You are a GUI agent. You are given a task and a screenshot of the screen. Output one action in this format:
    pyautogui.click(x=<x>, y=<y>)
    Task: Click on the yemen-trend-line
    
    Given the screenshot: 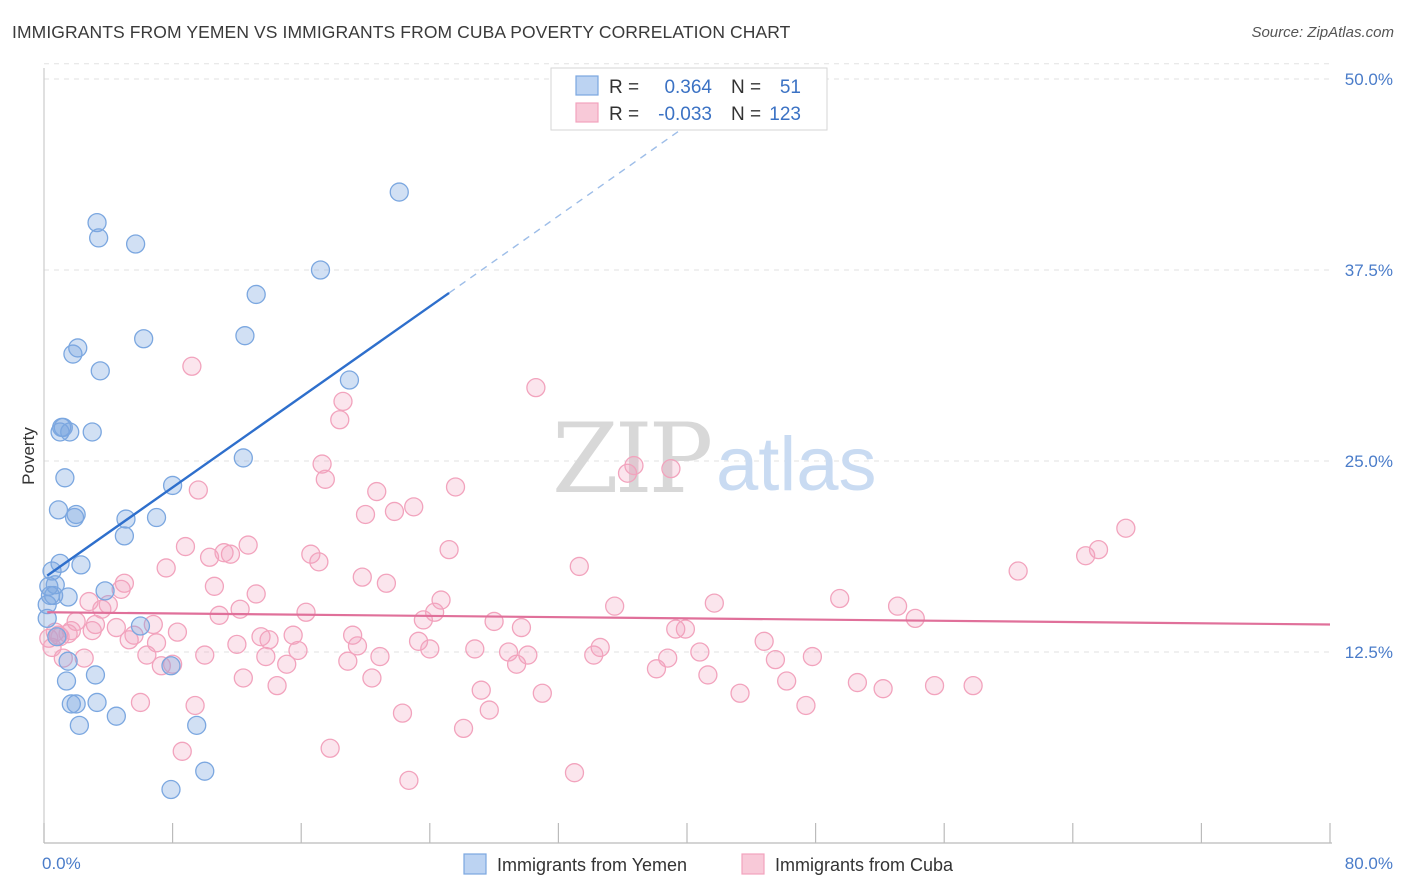 What is the action you would take?
    pyautogui.click(x=248, y=434)
    